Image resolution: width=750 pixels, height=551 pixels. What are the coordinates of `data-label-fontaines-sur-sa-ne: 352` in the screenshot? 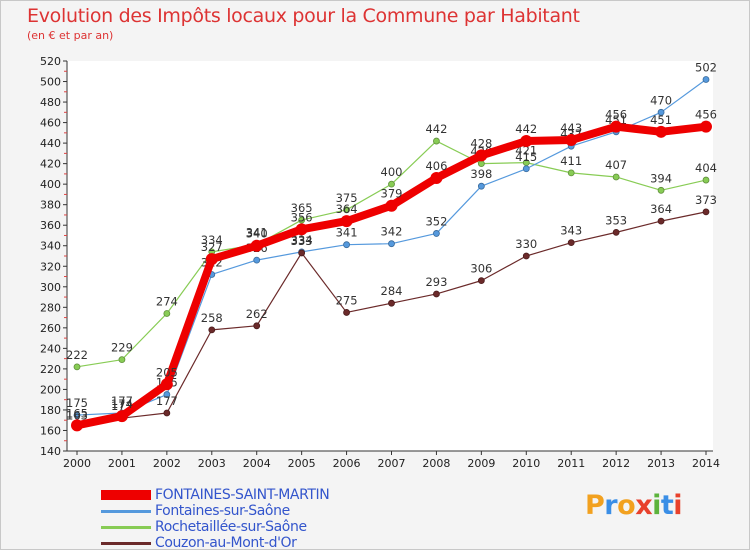 It's located at (436, 221).